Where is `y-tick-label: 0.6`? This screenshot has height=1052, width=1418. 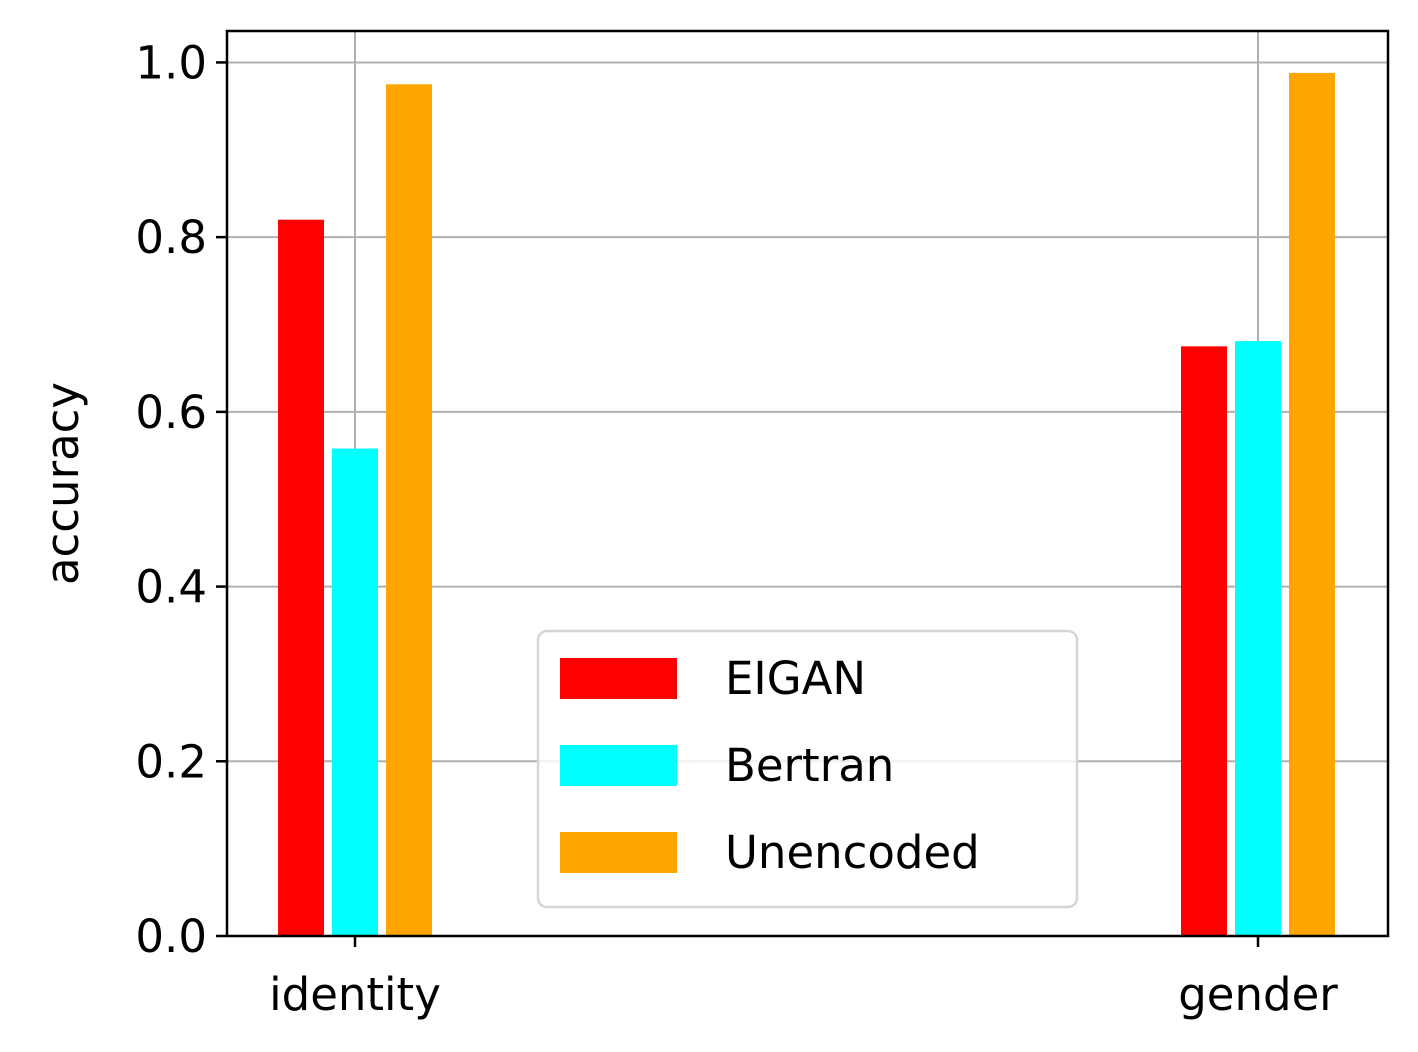
y-tick-label: 0.6 is located at coordinates (171, 412).